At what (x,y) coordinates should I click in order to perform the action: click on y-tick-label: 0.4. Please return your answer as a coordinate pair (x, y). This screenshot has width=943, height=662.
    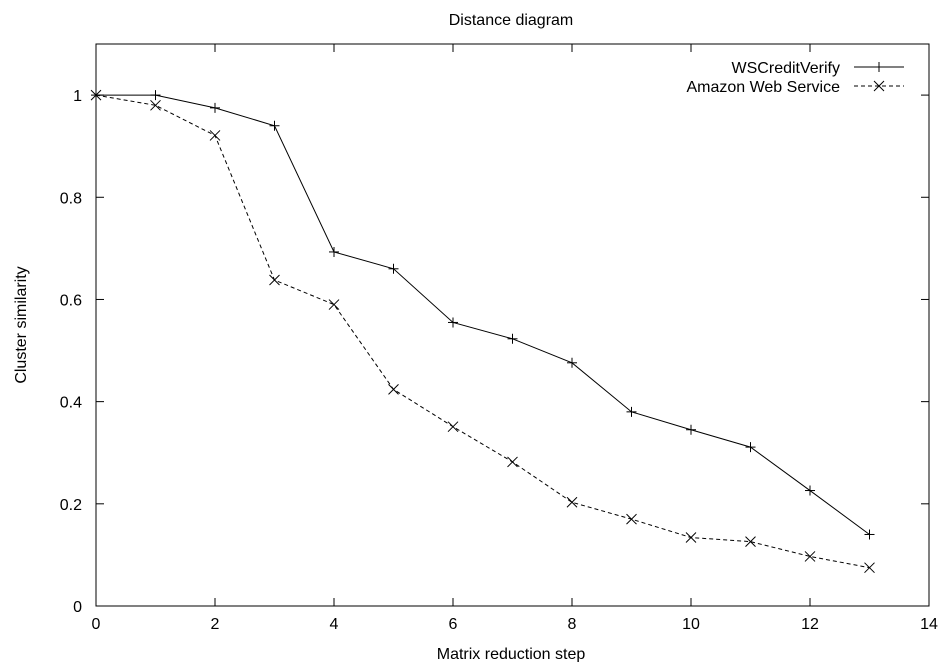
    Looking at the image, I should click on (71, 403).